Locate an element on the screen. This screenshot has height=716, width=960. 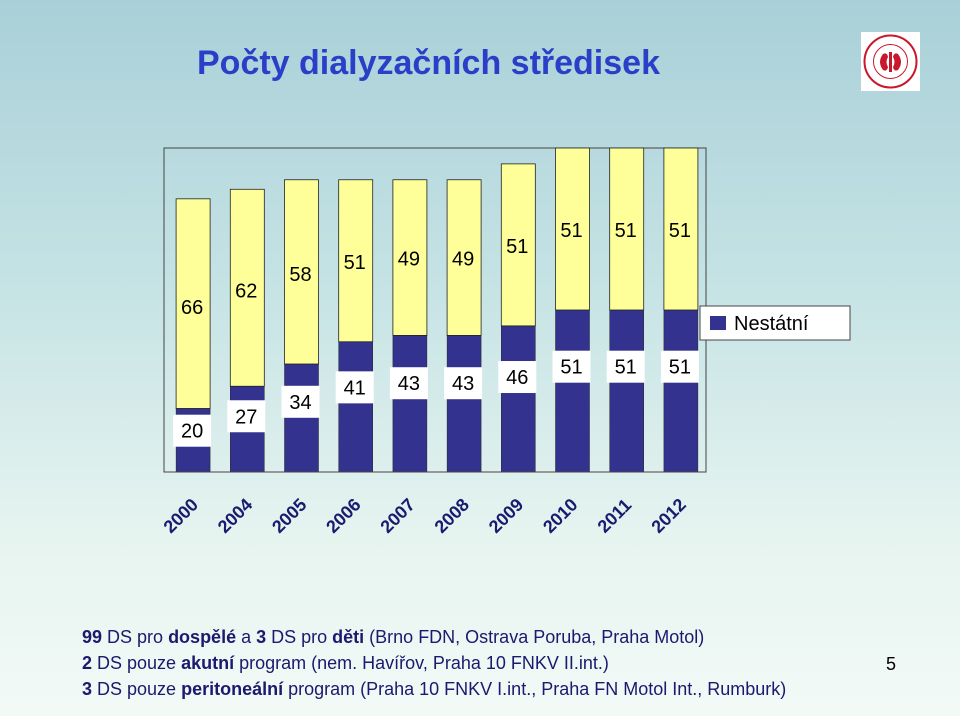
bar-upper-2005 is located at coordinates (301, 272).